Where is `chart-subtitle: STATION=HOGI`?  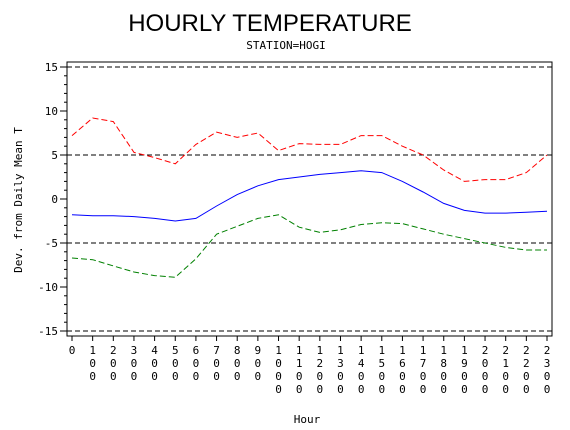
chart-subtitle: STATION=HOGI is located at coordinates (285, 45).